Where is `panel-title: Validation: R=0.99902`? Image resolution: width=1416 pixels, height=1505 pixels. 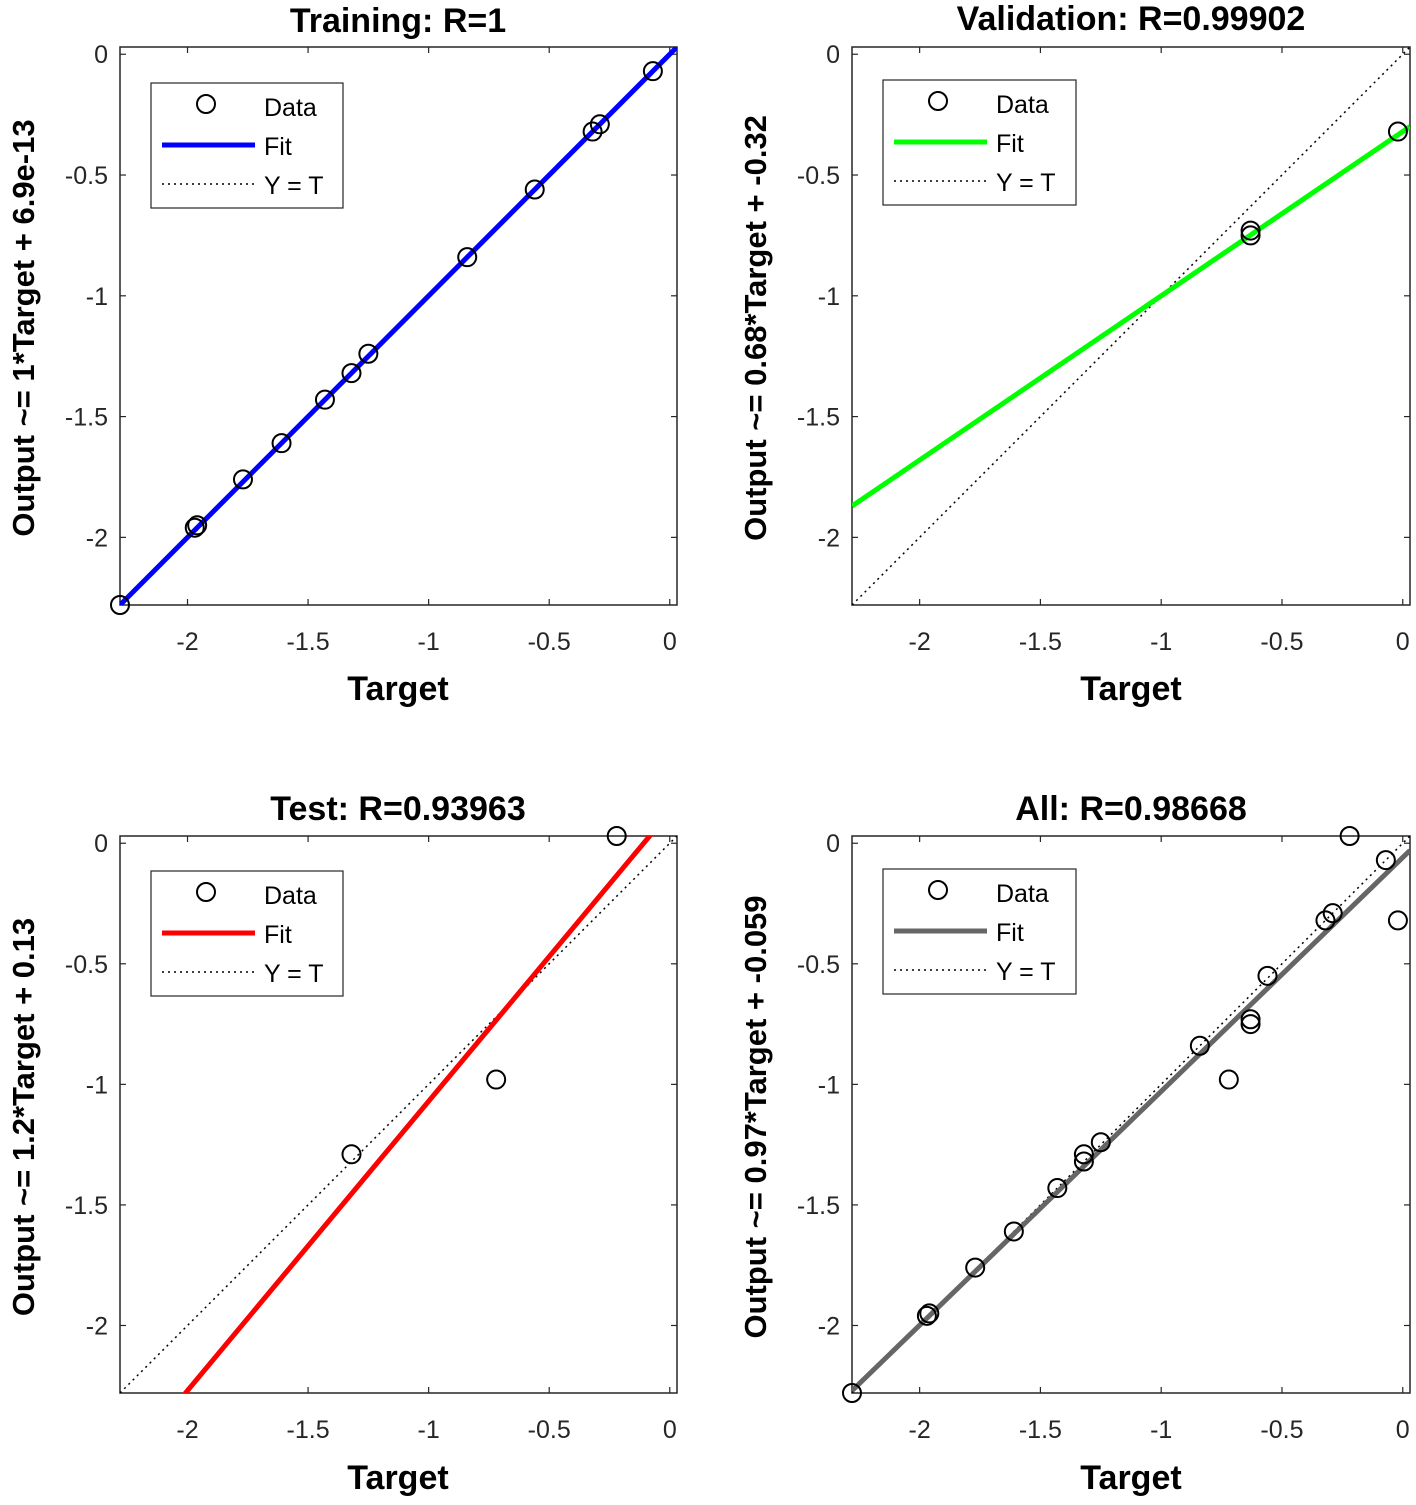
panel-title: Validation: R=0.99902 is located at coordinates (1131, 19).